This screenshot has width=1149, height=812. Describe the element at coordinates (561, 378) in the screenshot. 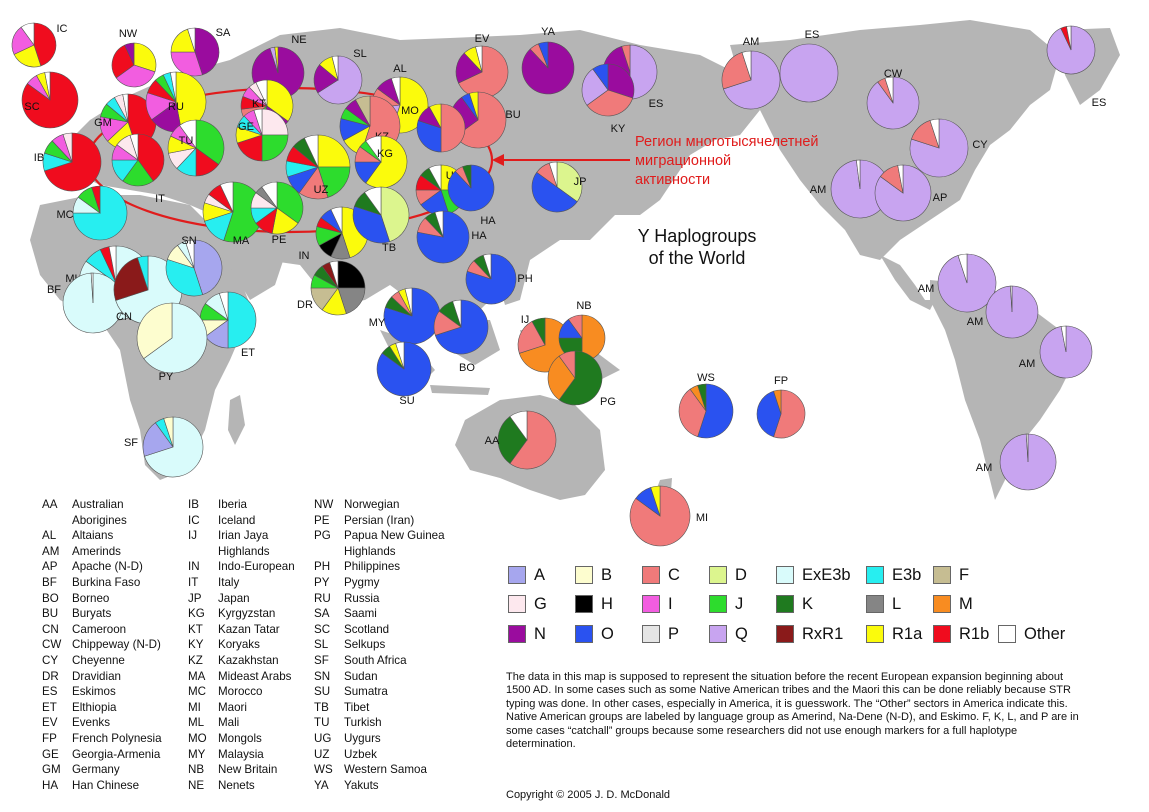

I see `pie-slice-m` at that location.